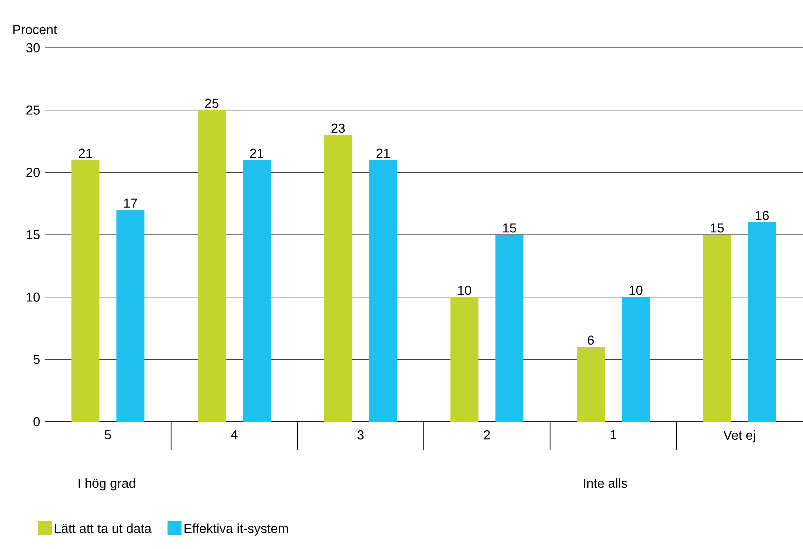  I want to click on text: I hög grad, so click(107, 484).